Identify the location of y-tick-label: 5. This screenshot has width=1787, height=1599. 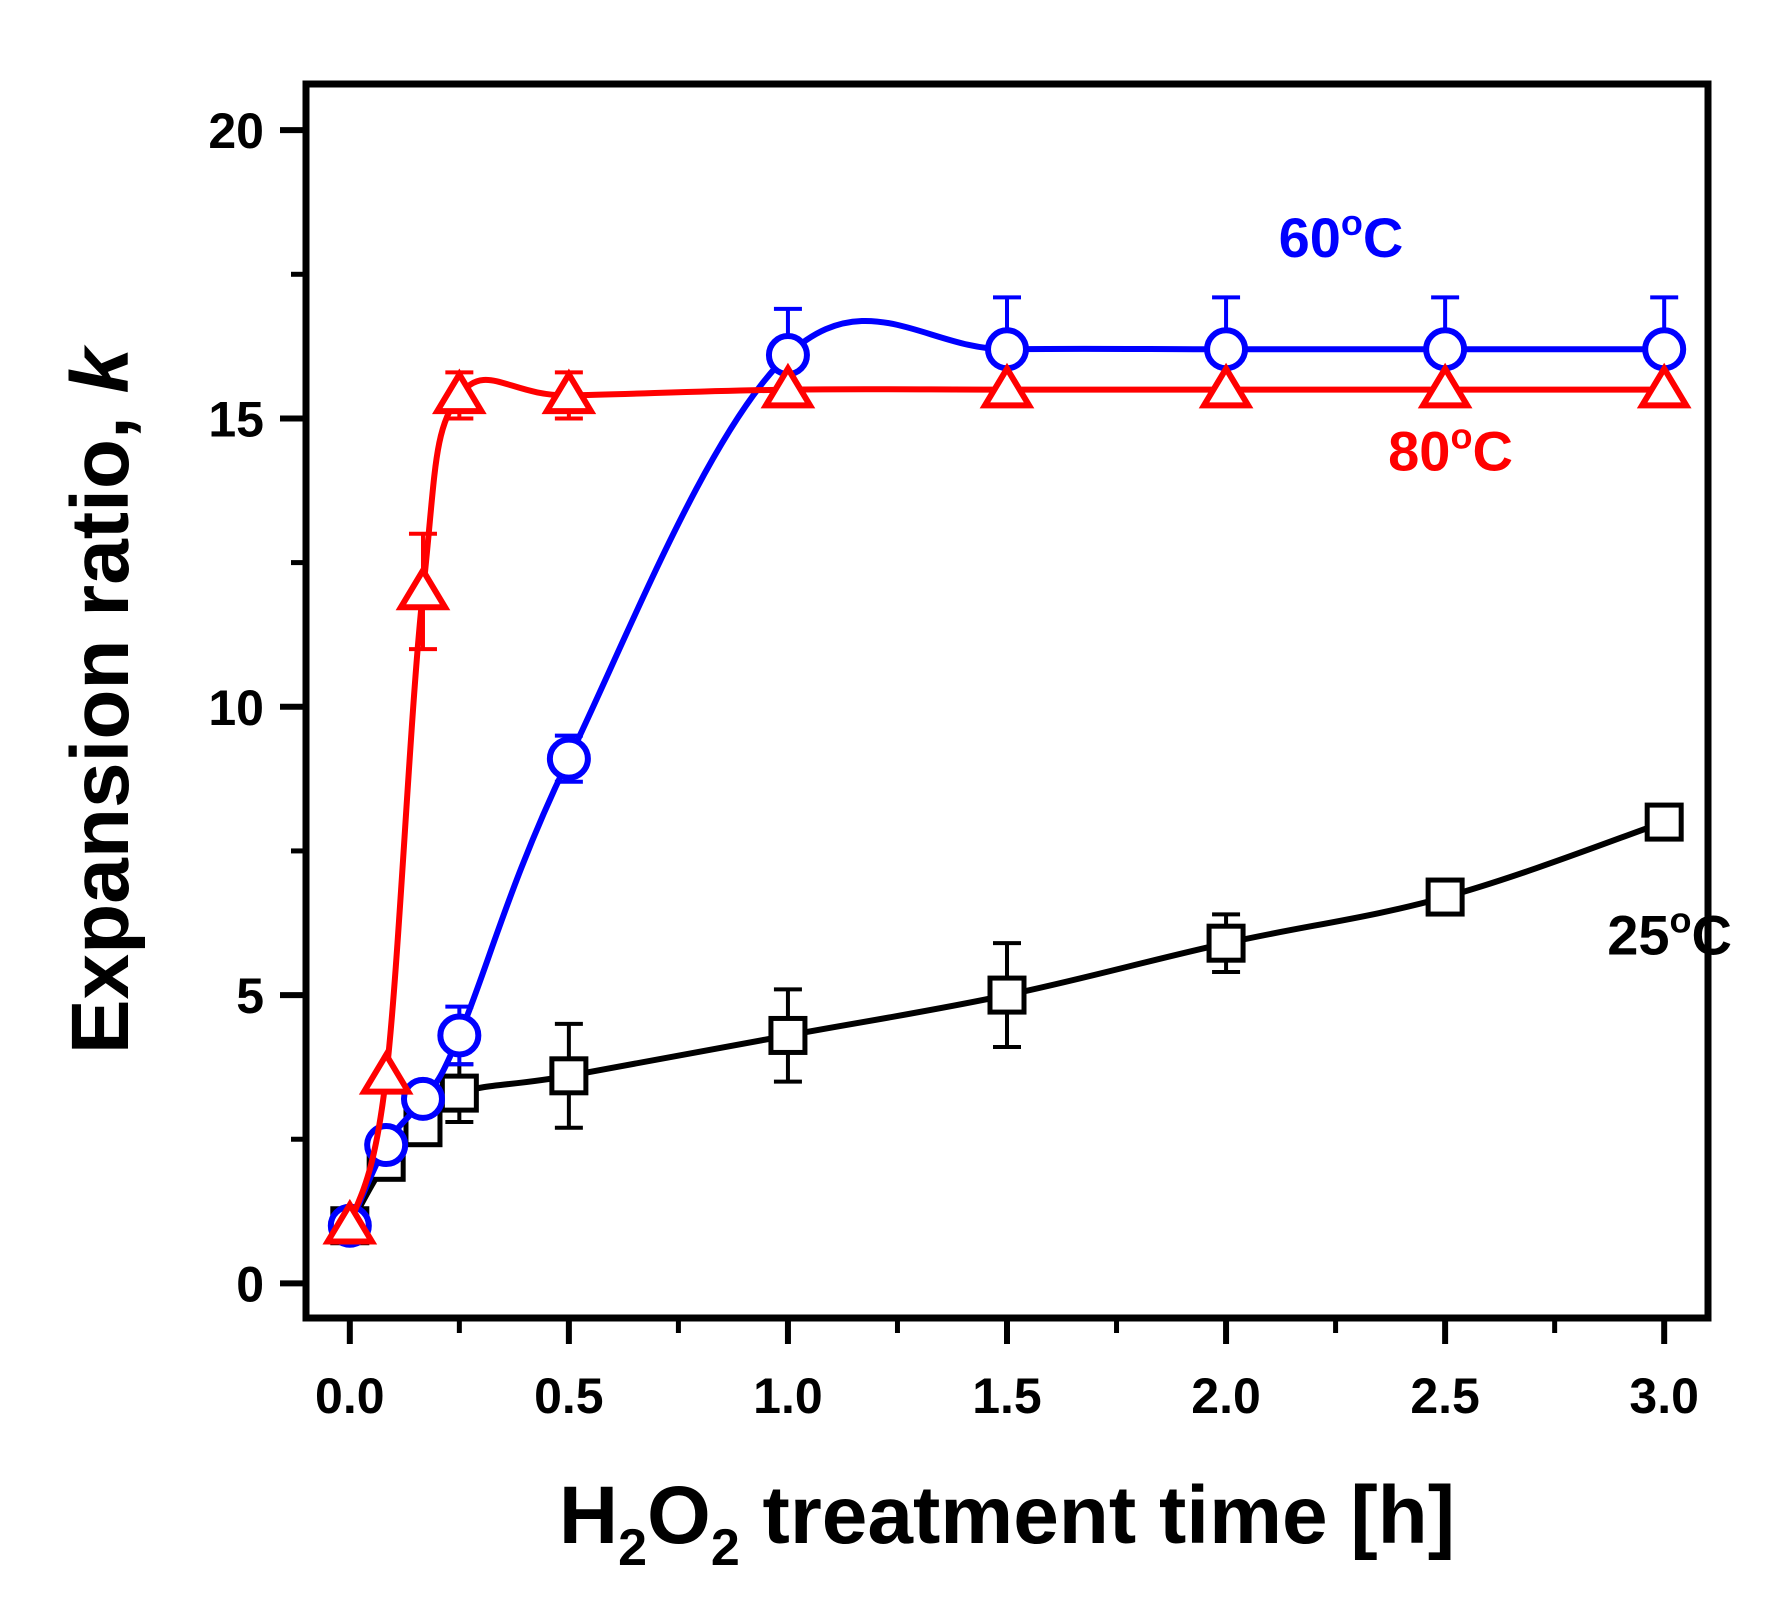
(250, 996).